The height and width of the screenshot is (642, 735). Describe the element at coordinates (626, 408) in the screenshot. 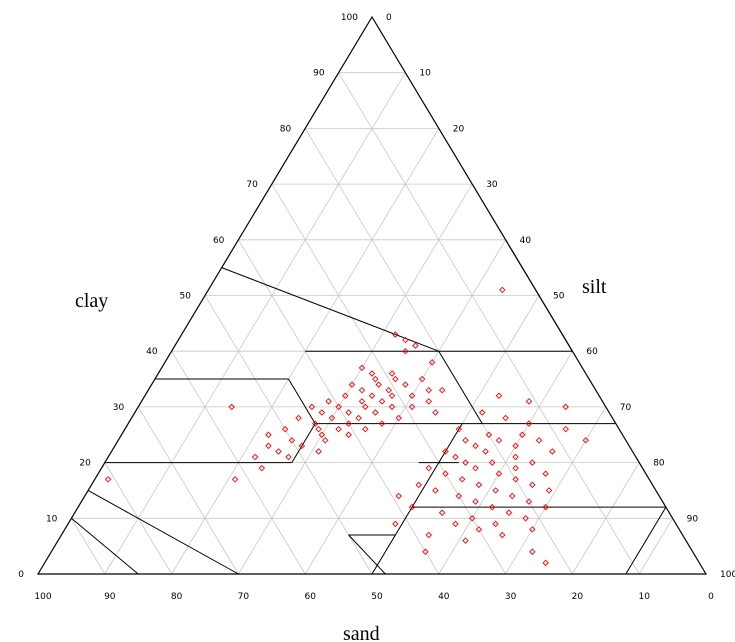

I see `silt-tick-label: 70` at that location.